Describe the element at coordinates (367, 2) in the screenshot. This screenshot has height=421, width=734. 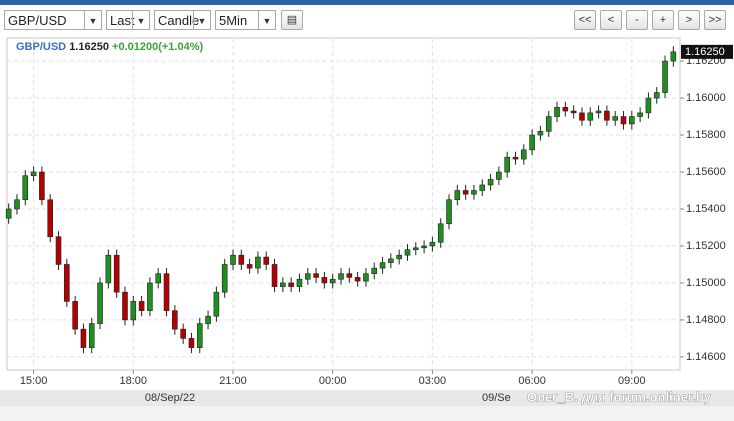
I see `top-strip` at that location.